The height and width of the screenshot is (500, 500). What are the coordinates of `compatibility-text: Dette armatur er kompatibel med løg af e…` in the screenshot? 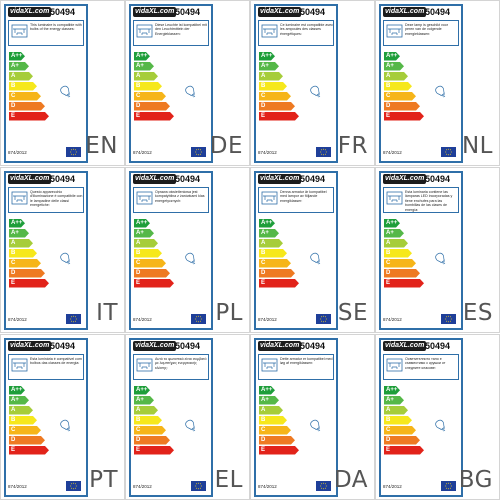 It's located at (306, 361).